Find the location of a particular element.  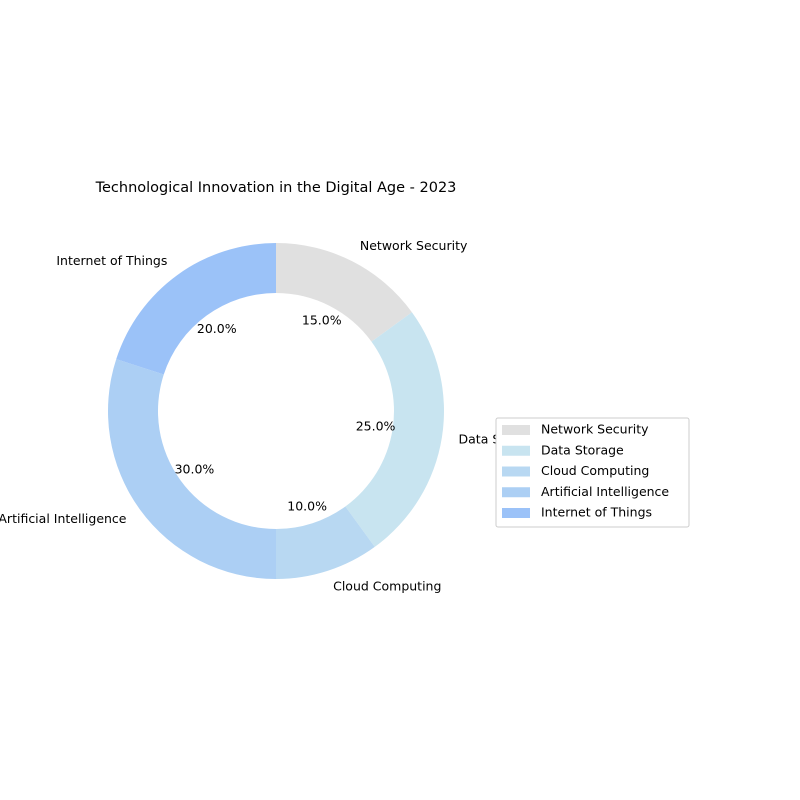

pct-label-internet-of-things: 20.0% is located at coordinates (217, 328).